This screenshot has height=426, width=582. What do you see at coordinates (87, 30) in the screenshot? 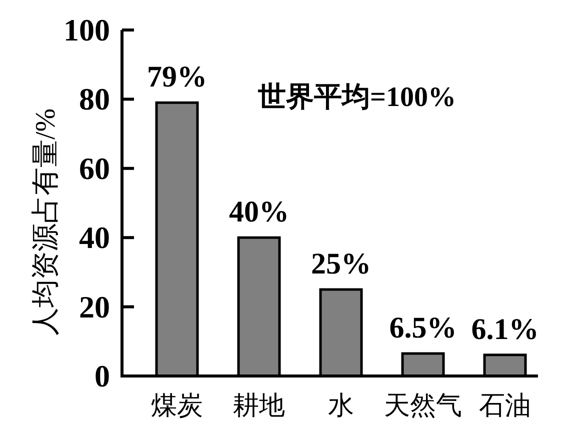
I see `y-tick-label: 100` at bounding box center [87, 30].